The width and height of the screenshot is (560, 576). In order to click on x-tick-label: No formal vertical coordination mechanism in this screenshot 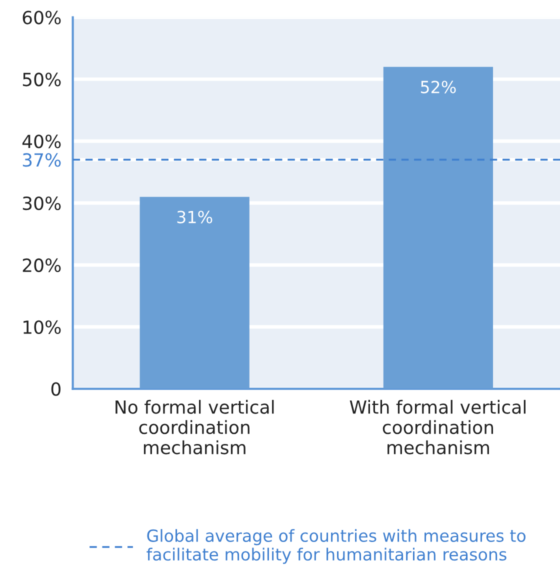, I will do `click(195, 427)`.